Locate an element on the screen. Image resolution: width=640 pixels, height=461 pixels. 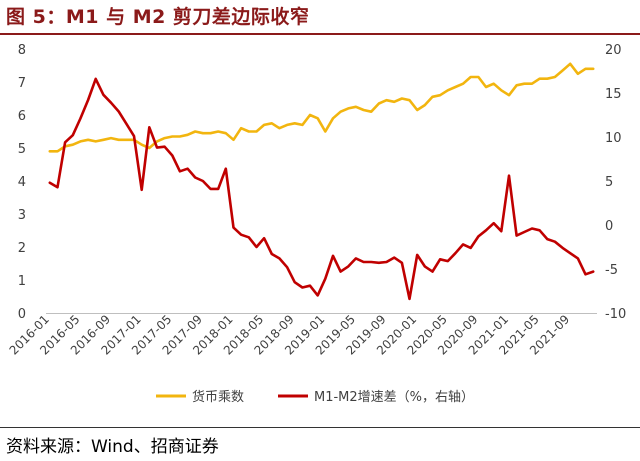
y-right-tick-label: -5 is located at coordinates (611, 270).